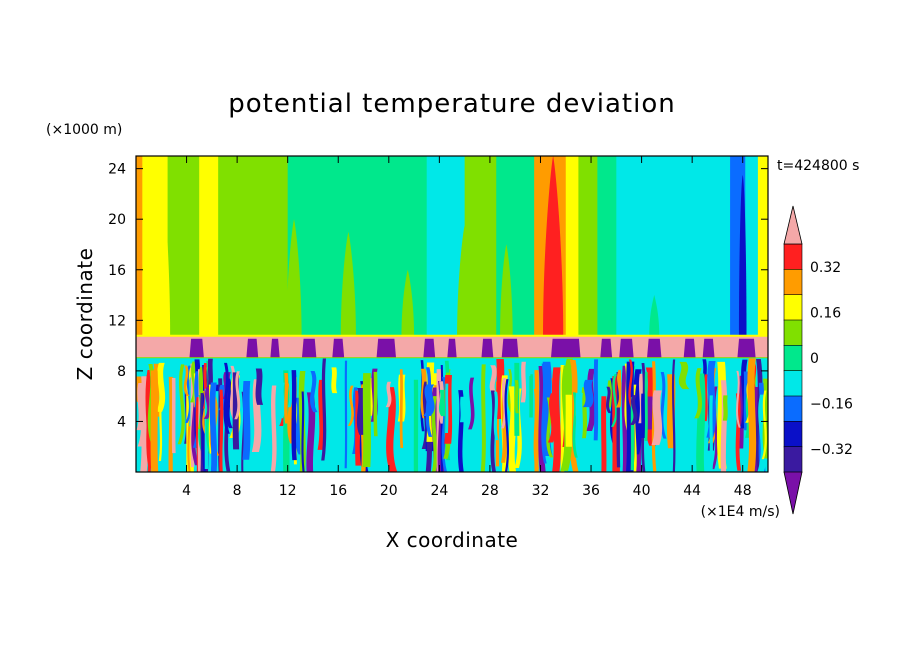 The image size is (904, 654). Describe the element at coordinates (490, 491) in the screenshot. I see `x-tick-label: 28` at that location.